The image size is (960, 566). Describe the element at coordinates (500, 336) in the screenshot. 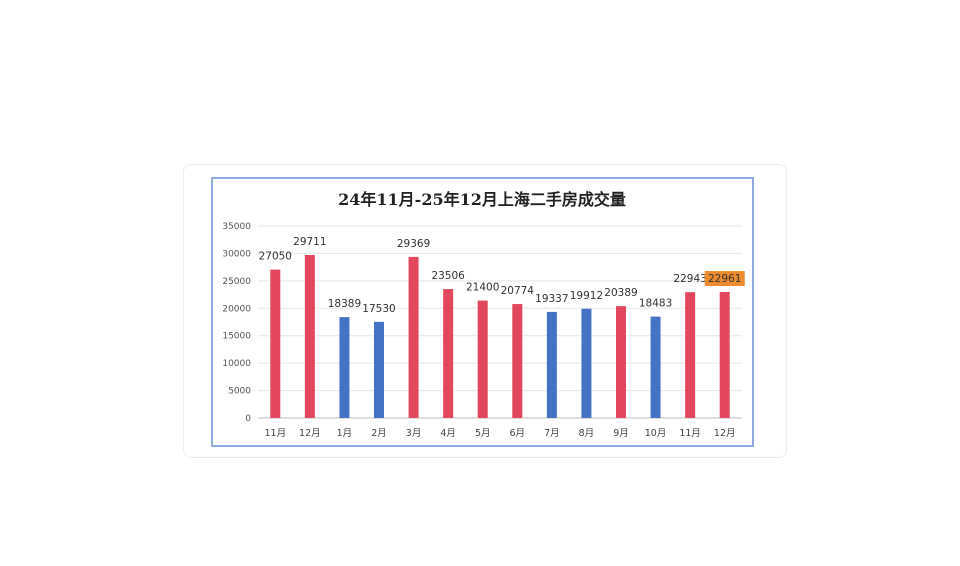

I see `bars` at that location.